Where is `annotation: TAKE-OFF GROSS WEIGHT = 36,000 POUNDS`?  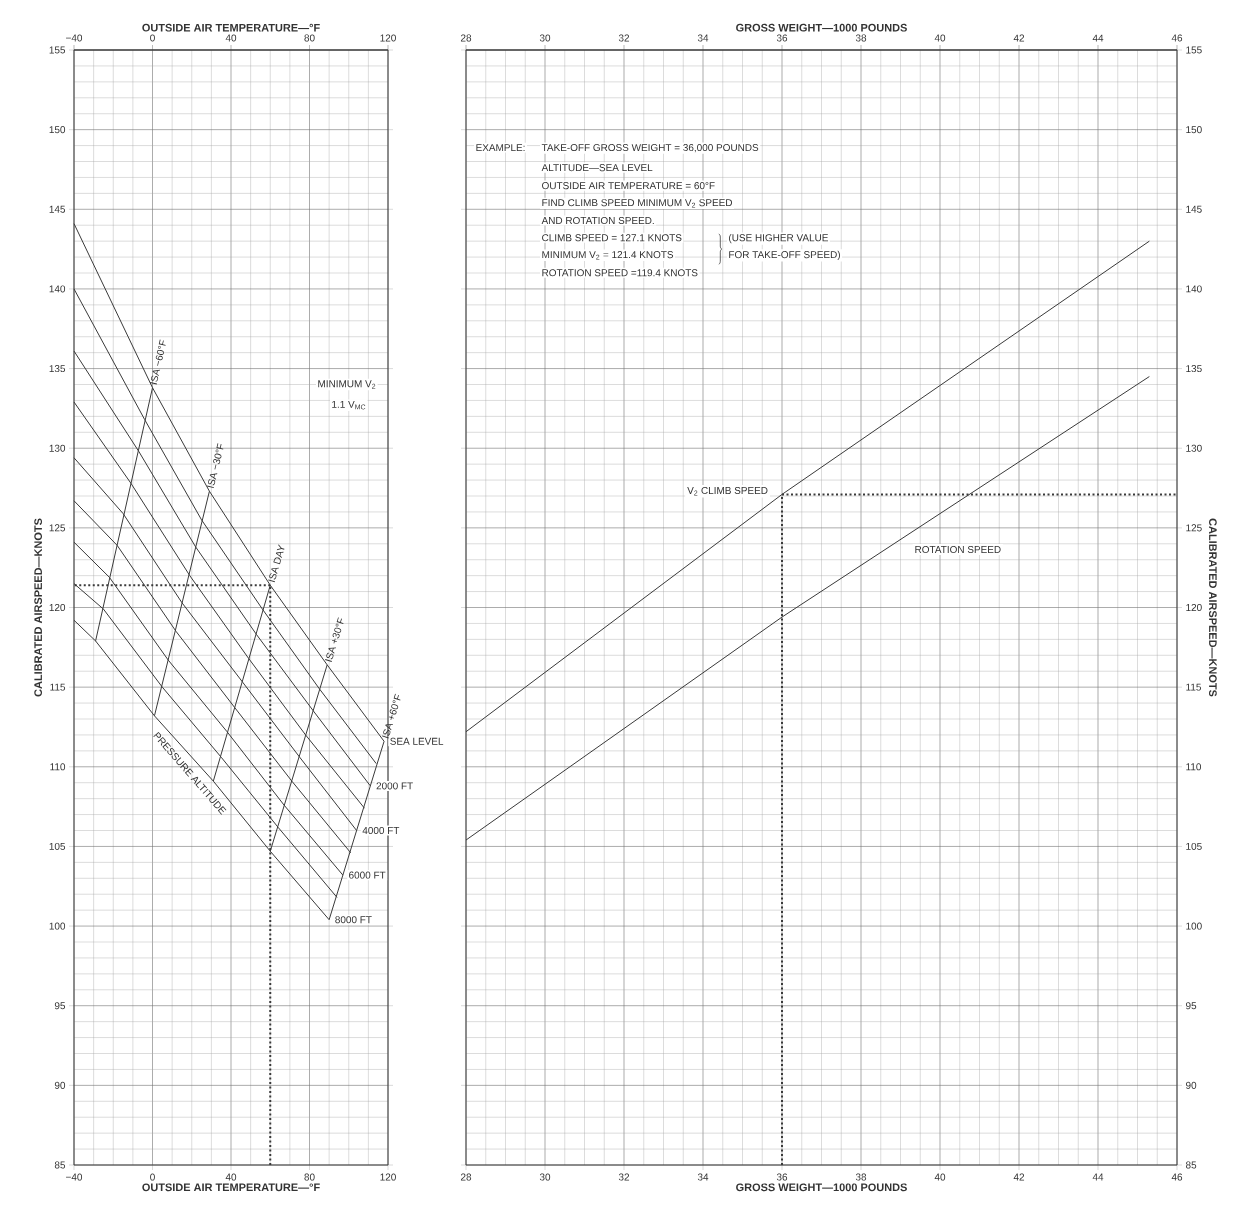 annotation: TAKE-OFF GROSS WEIGHT = 36,000 POUNDS is located at coordinates (650, 148).